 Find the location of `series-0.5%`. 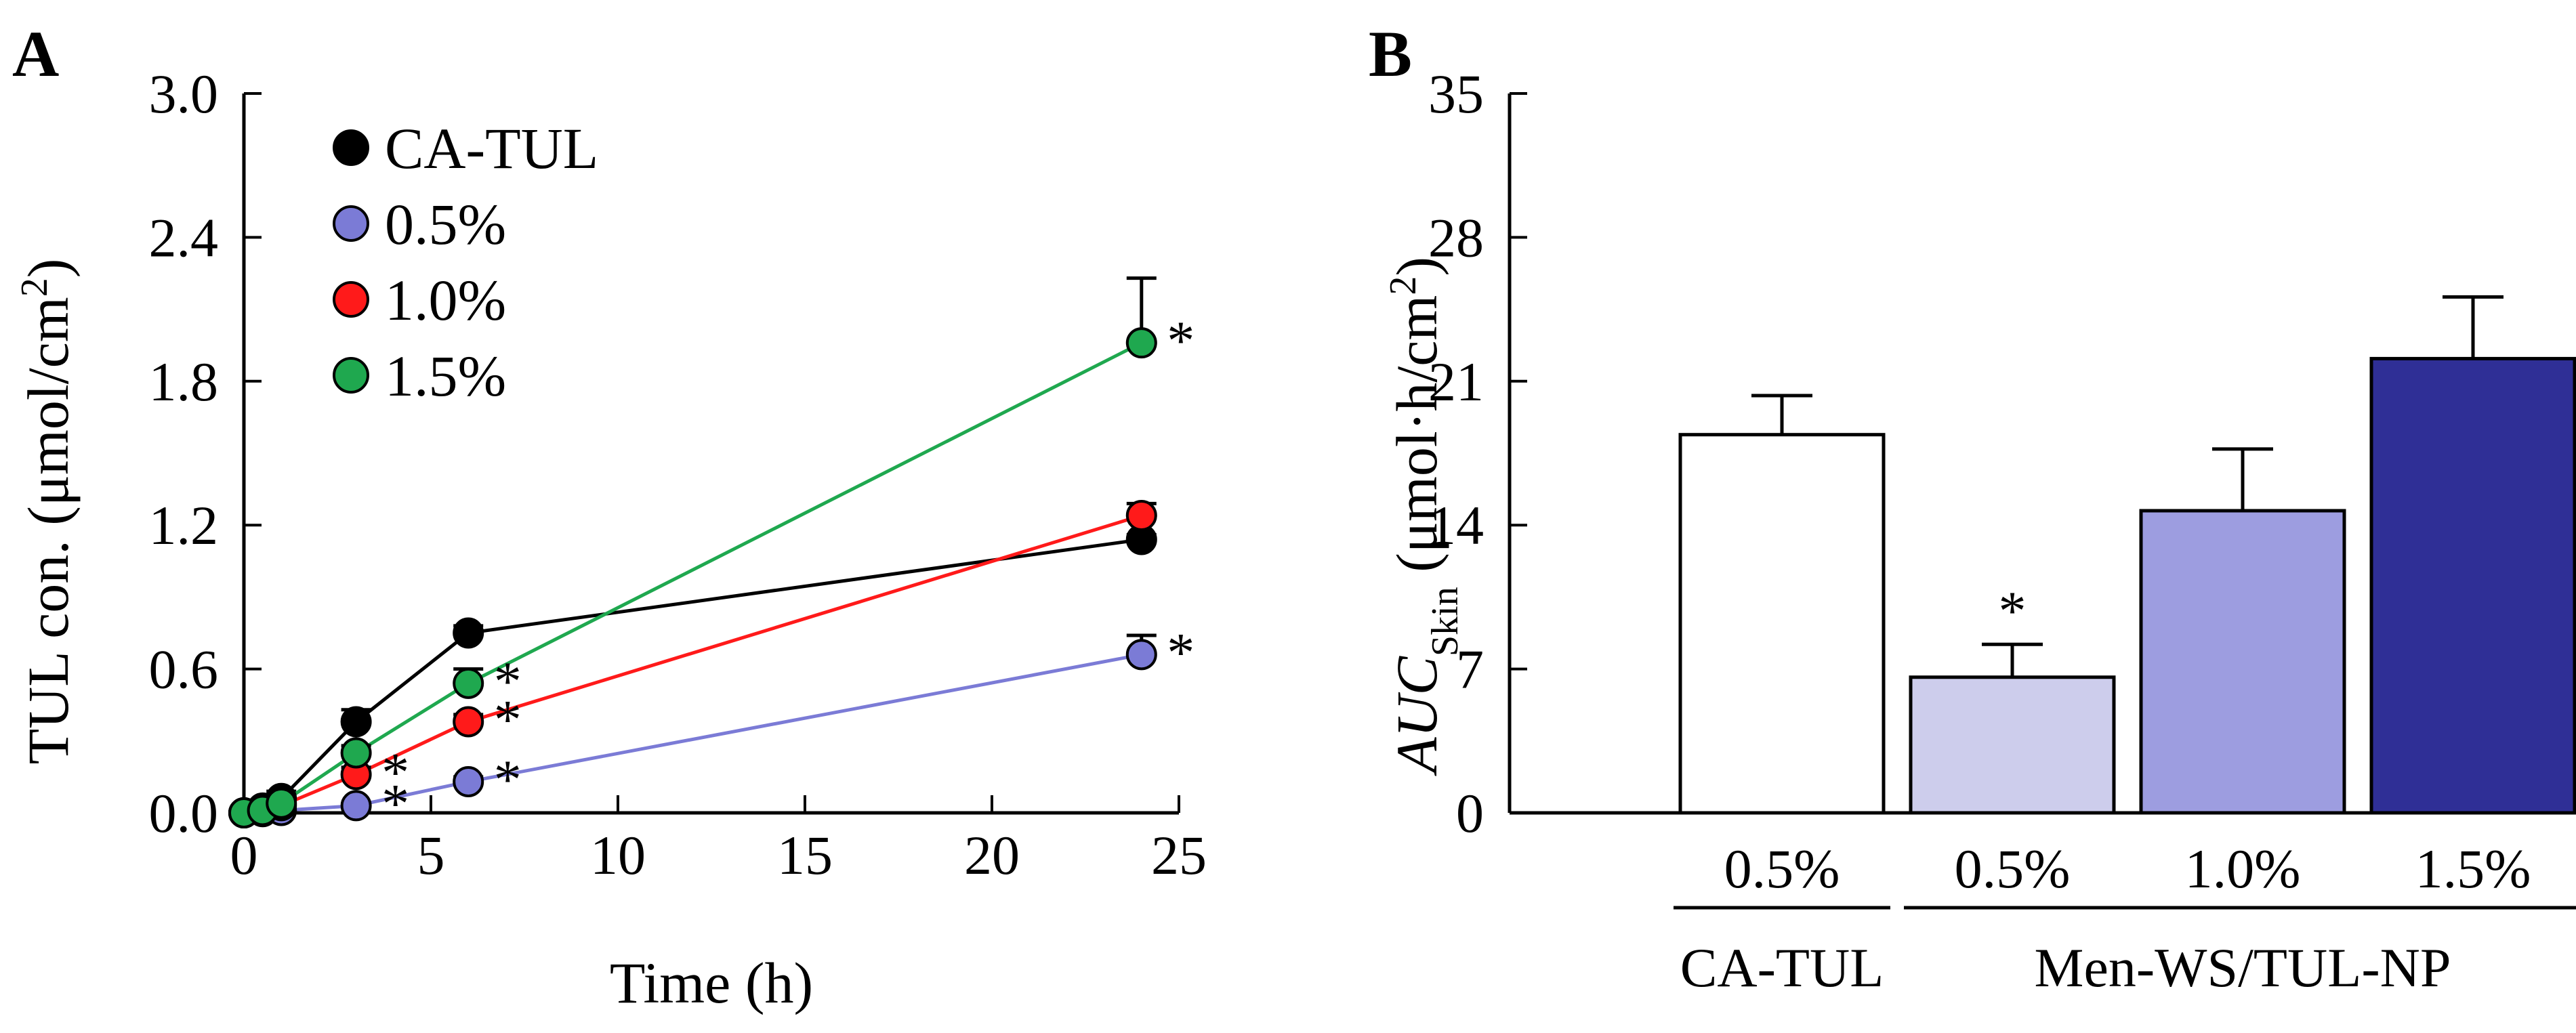

series-0.5% is located at coordinates (700, 724).